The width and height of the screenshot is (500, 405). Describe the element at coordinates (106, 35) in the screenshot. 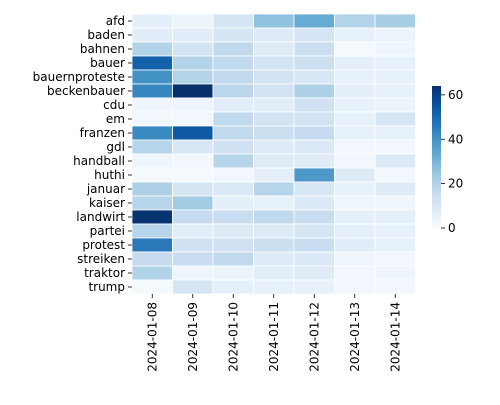

I see `y-tick-label: baden` at that location.